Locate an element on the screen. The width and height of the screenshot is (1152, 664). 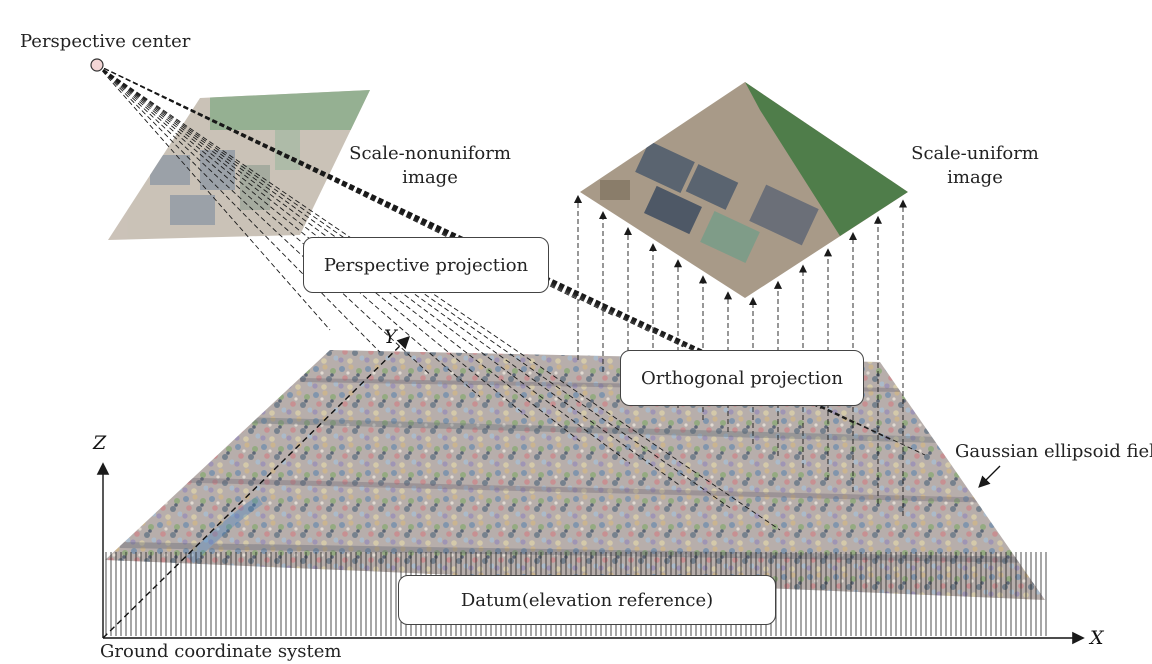
scale-uniform-image is located at coordinates (744, 190).